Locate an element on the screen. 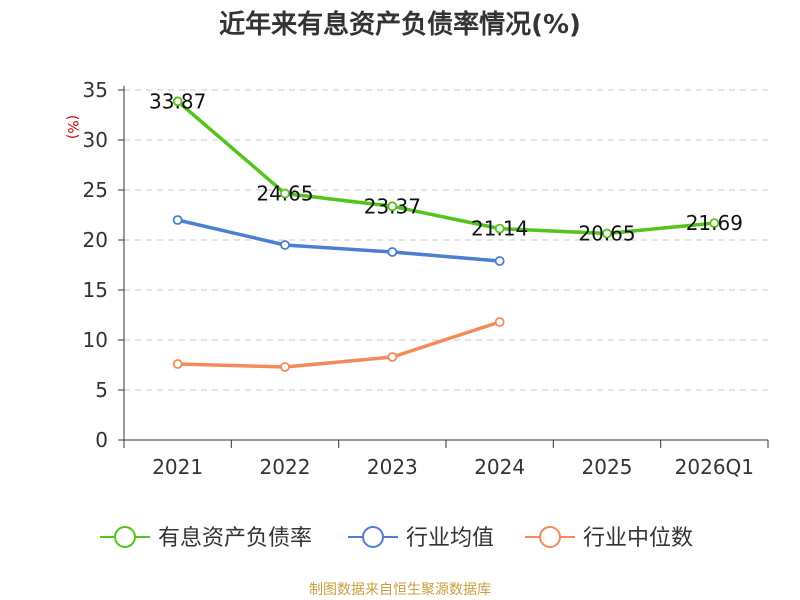 The width and height of the screenshot is (800, 600). data-label: 20.65 is located at coordinates (606, 234).